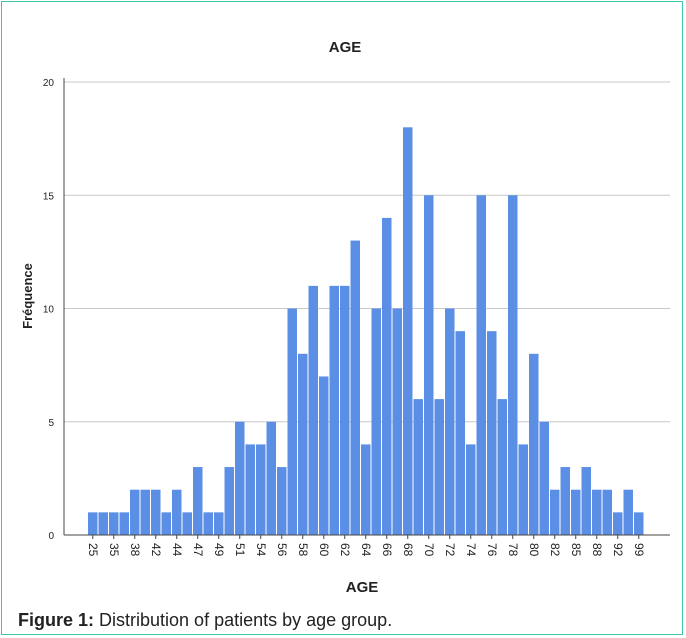  What do you see at coordinates (362, 587) in the screenshot?
I see `x-axis-label: AGE` at bounding box center [362, 587].